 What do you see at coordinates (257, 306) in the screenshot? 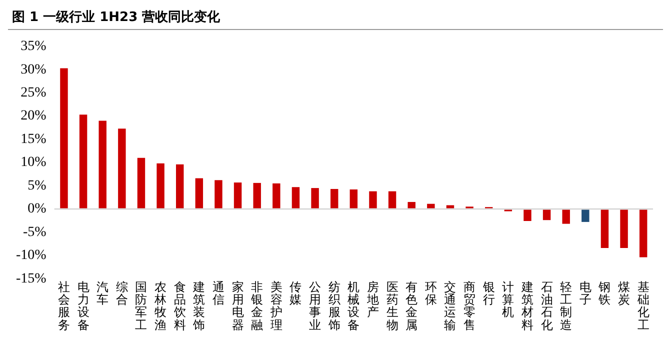
I see `x-tick-label: 非银金融` at bounding box center [257, 306].